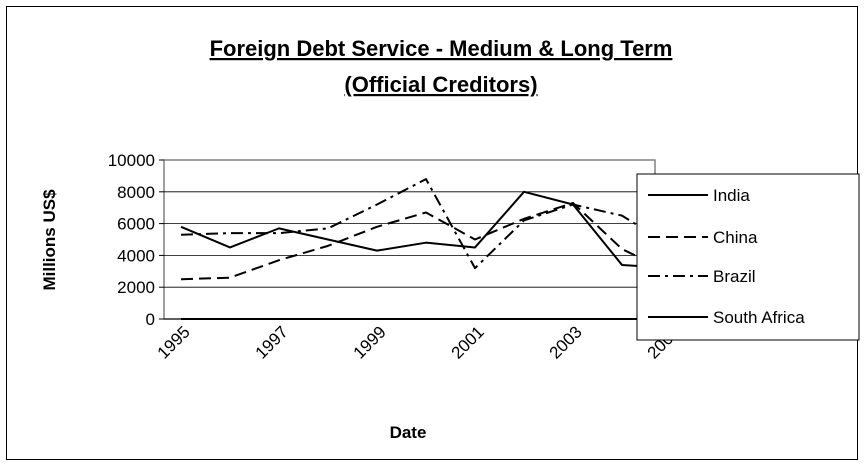 The image size is (864, 466). I want to click on x-axis-ticks: 1995 1997 1999 2001 2003 2005, so click(419, 342).